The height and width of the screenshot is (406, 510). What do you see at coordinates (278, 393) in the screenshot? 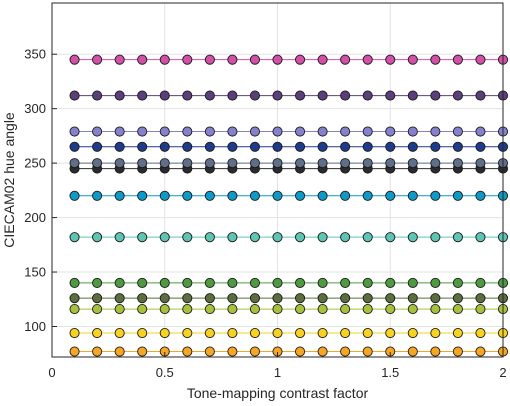
I see `x-axis-label: Tone-mapping contrast factor` at bounding box center [278, 393].